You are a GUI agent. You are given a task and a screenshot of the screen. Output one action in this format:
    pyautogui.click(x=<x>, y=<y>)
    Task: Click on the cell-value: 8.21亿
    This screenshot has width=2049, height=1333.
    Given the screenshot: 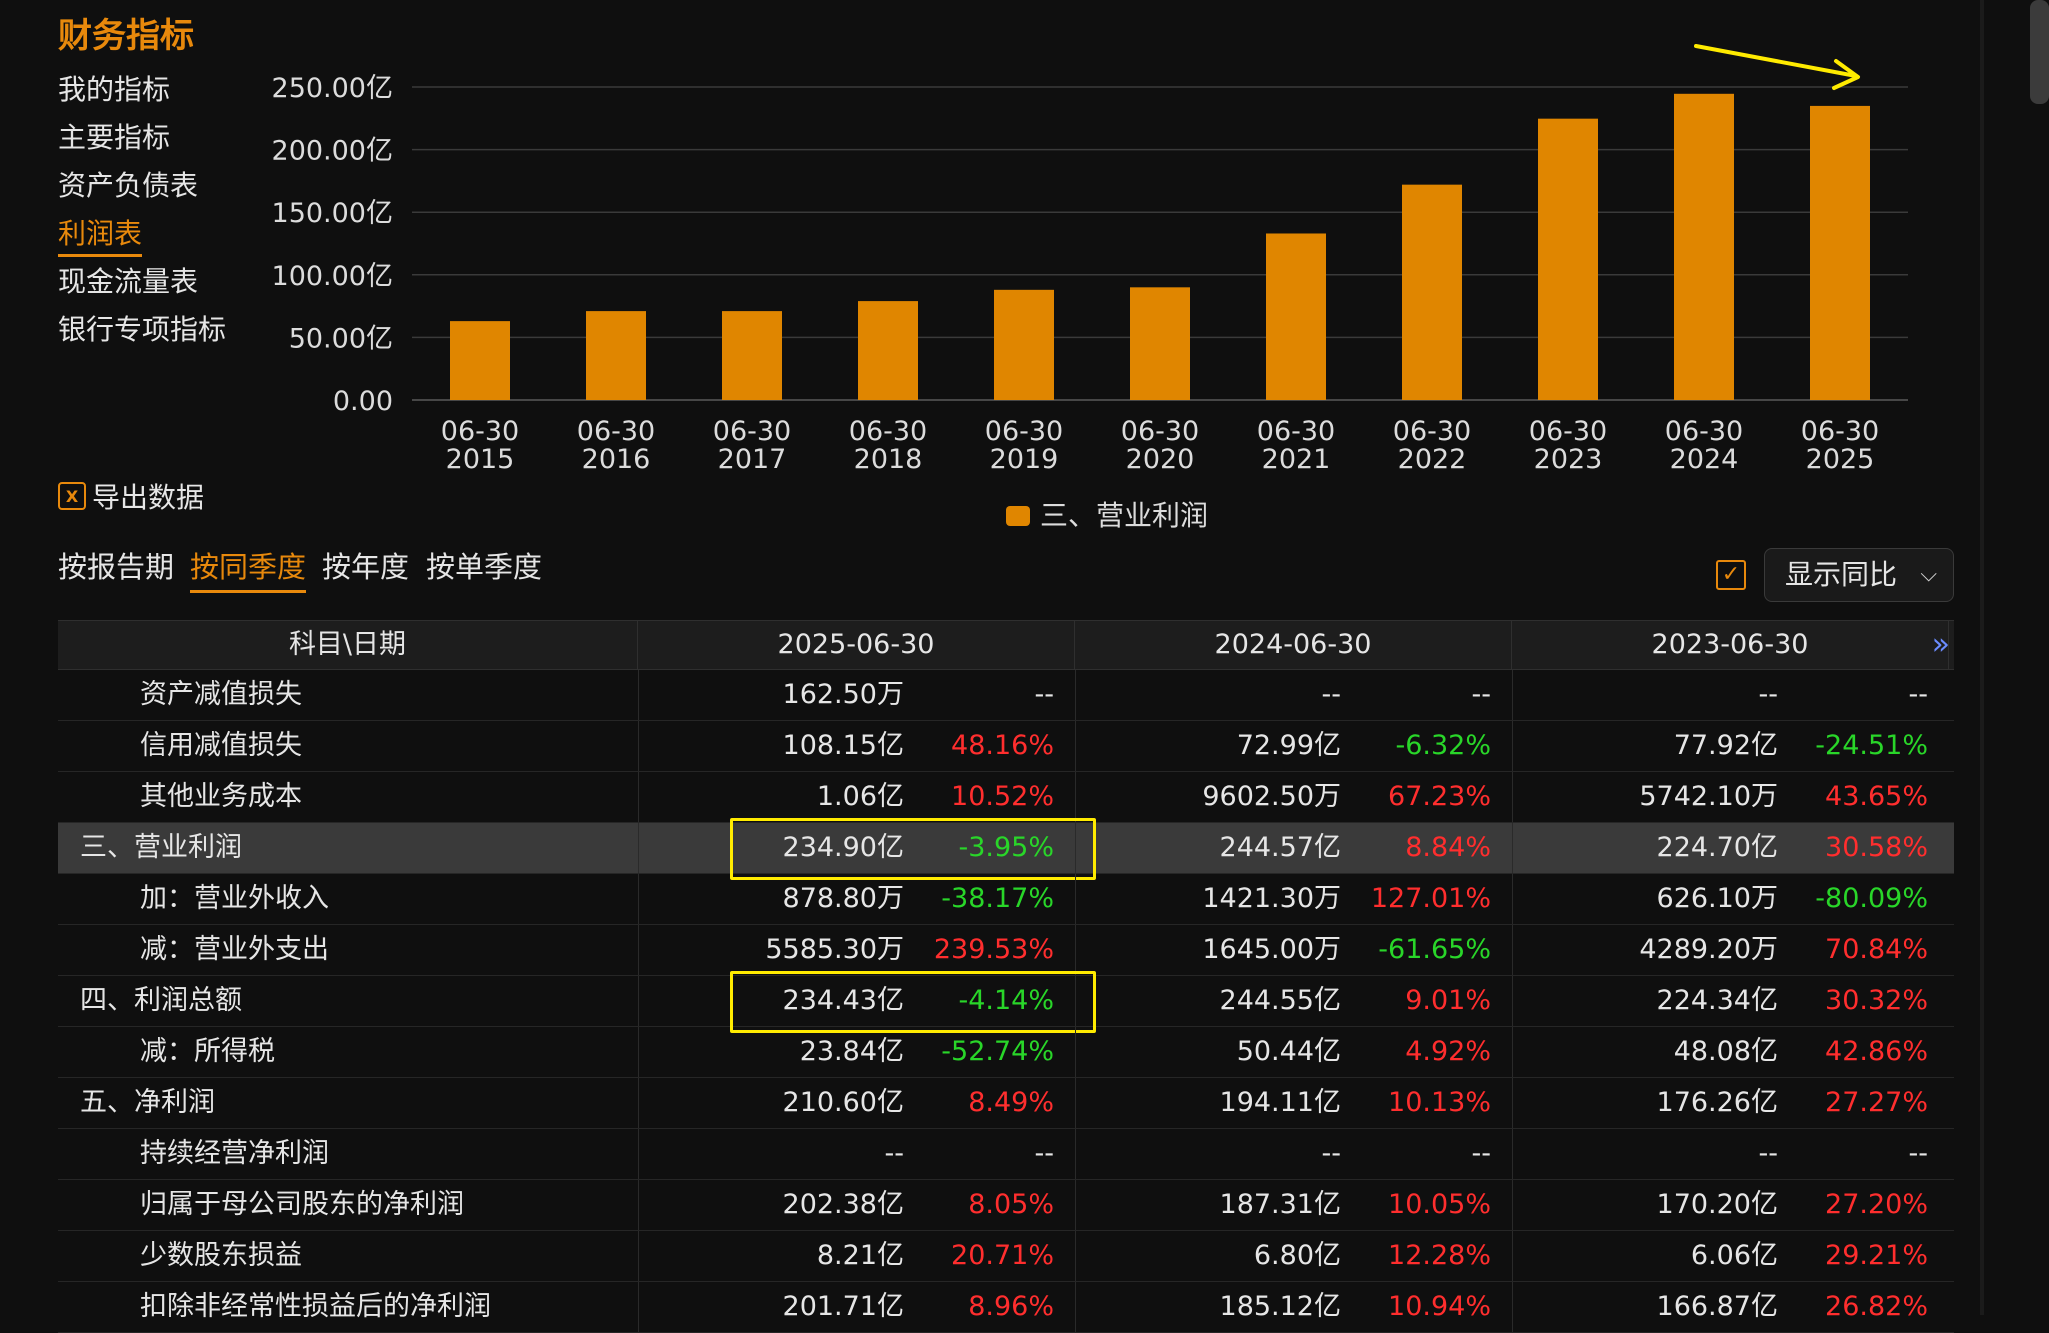 What is the action you would take?
    pyautogui.click(x=860, y=1255)
    